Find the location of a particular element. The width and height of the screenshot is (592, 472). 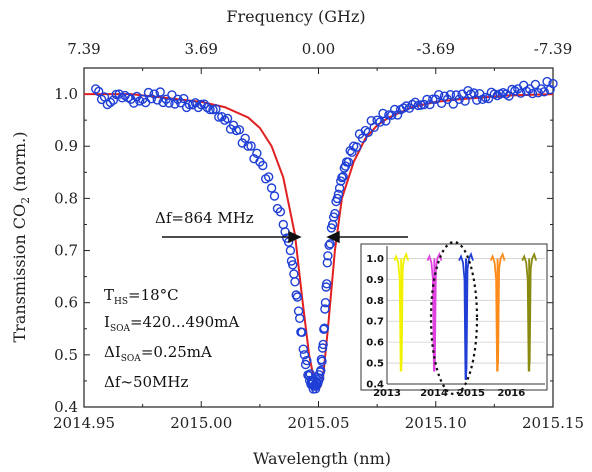

y-tick-label: 0.5 is located at coordinates (66, 355).